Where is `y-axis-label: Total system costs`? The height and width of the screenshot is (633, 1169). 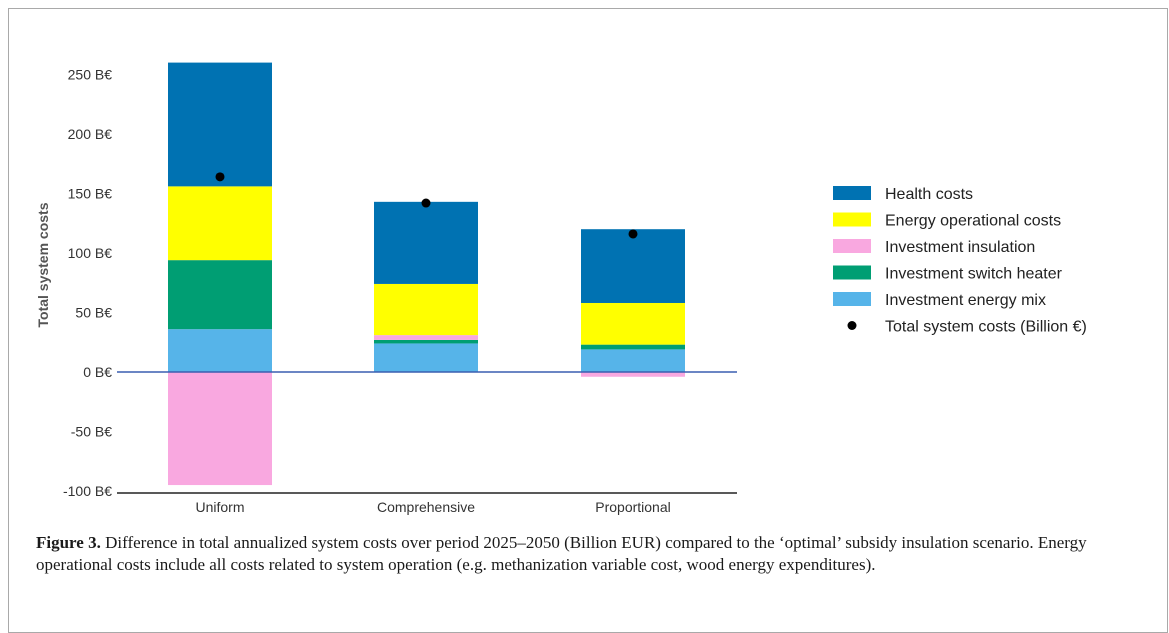 y-axis-label: Total system costs is located at coordinates (43, 264).